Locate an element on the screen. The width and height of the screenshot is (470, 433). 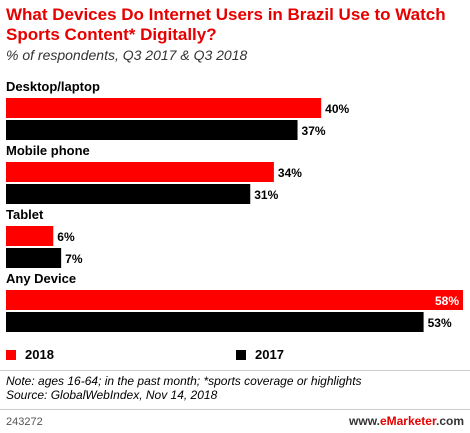
brand-logo: www.eMarketer.com is located at coordinates (406, 421).